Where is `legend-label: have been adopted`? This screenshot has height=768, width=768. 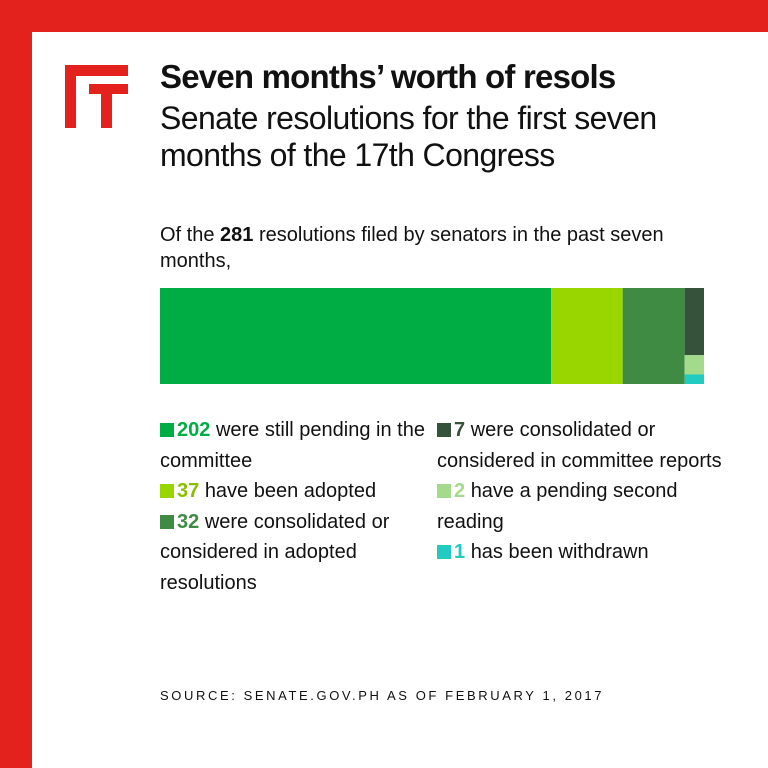 legend-label: have been adopted is located at coordinates (290, 491).